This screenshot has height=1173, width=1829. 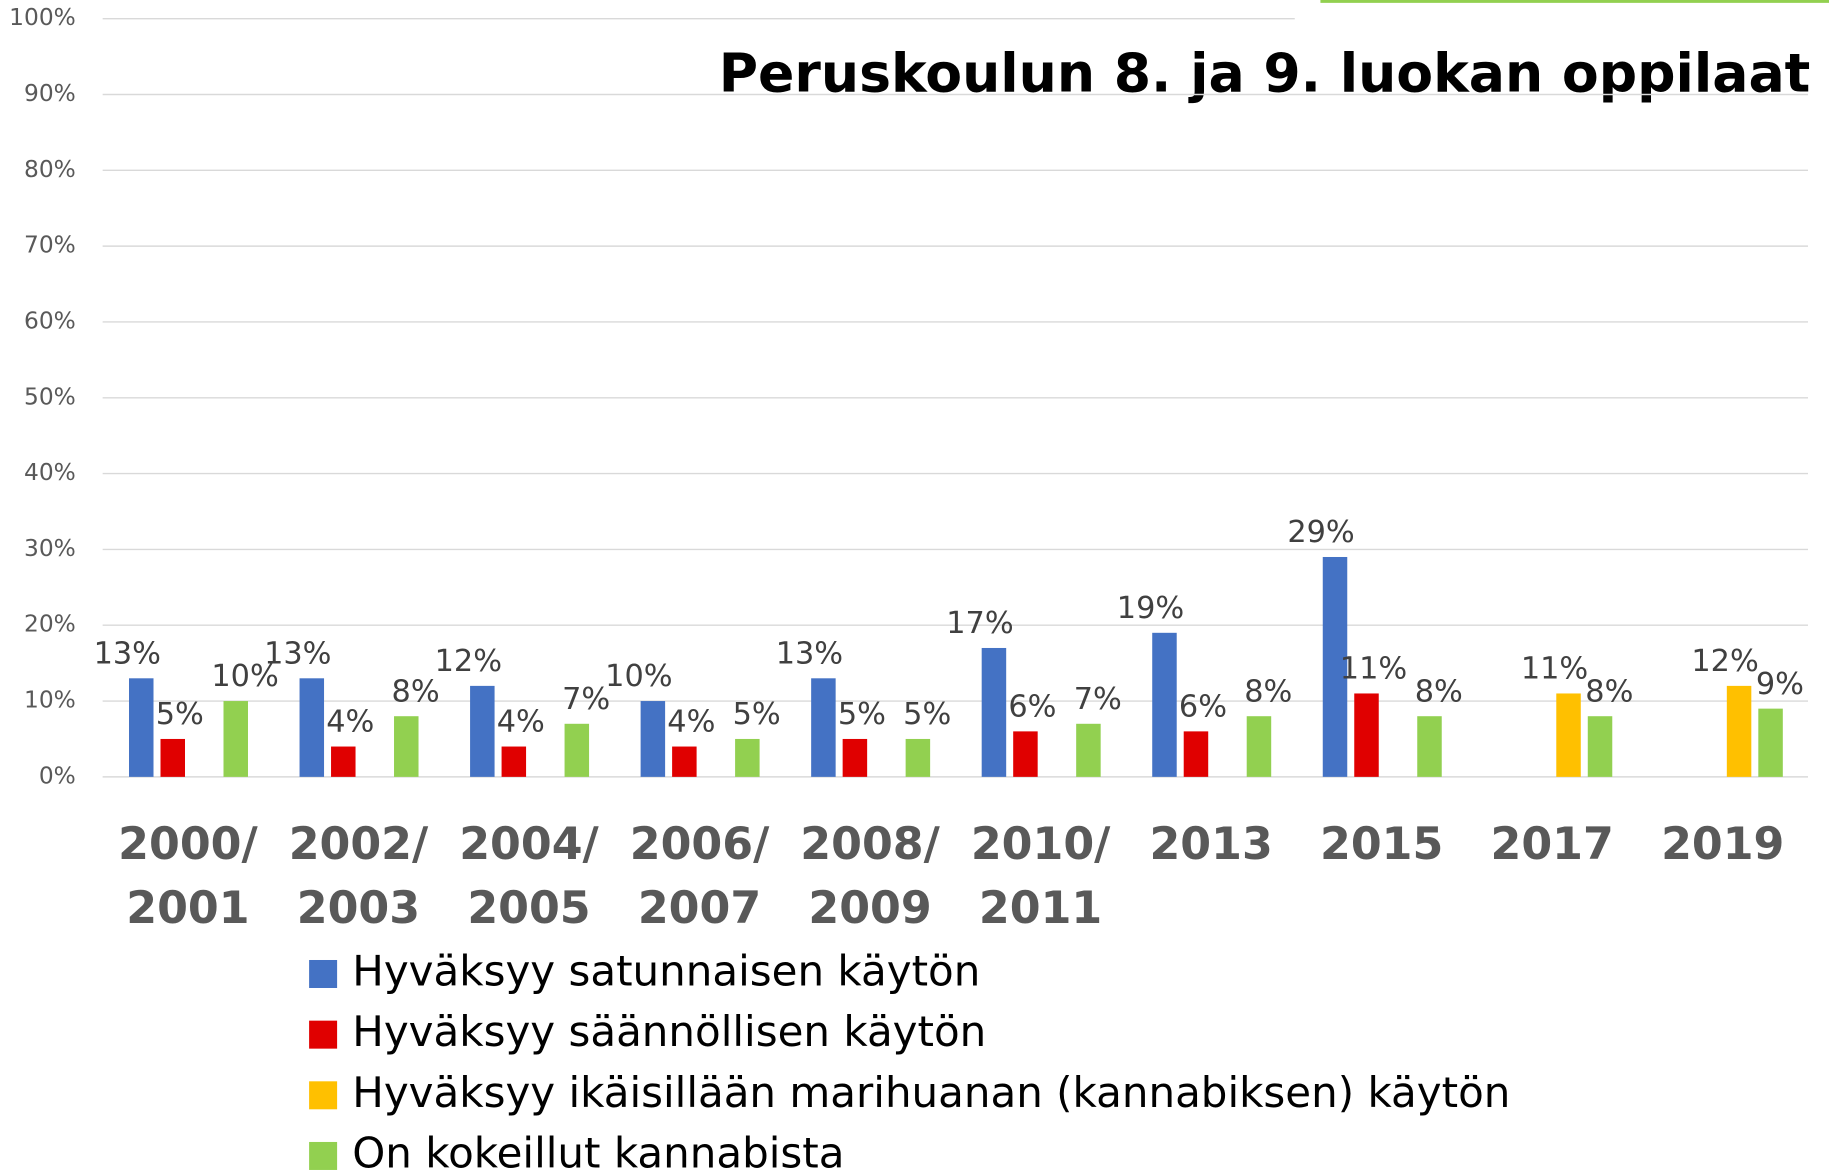 What do you see at coordinates (529, 876) in the screenshot?
I see `x-tick-label: 2004/2005` at bounding box center [529, 876].